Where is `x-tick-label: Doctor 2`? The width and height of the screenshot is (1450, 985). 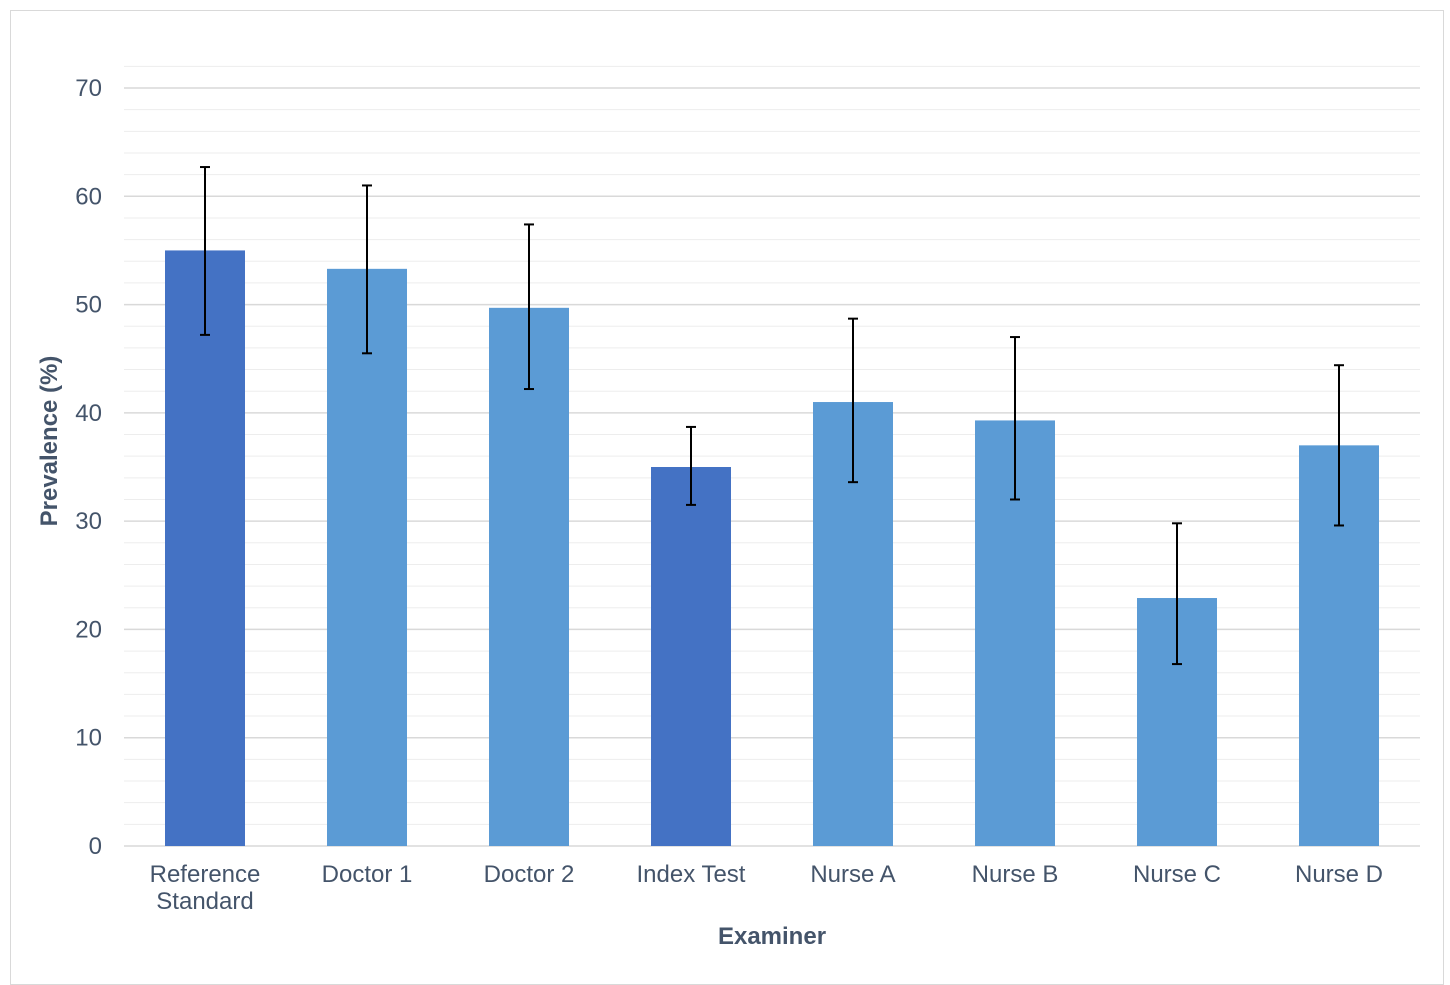
x-tick-label: Doctor 2 is located at coordinates (529, 874).